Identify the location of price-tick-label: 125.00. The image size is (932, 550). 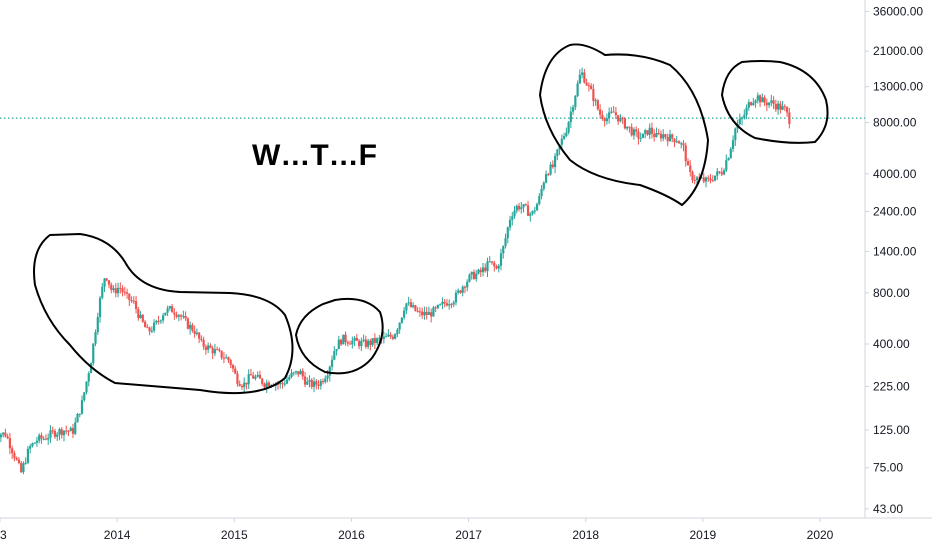
(891, 430).